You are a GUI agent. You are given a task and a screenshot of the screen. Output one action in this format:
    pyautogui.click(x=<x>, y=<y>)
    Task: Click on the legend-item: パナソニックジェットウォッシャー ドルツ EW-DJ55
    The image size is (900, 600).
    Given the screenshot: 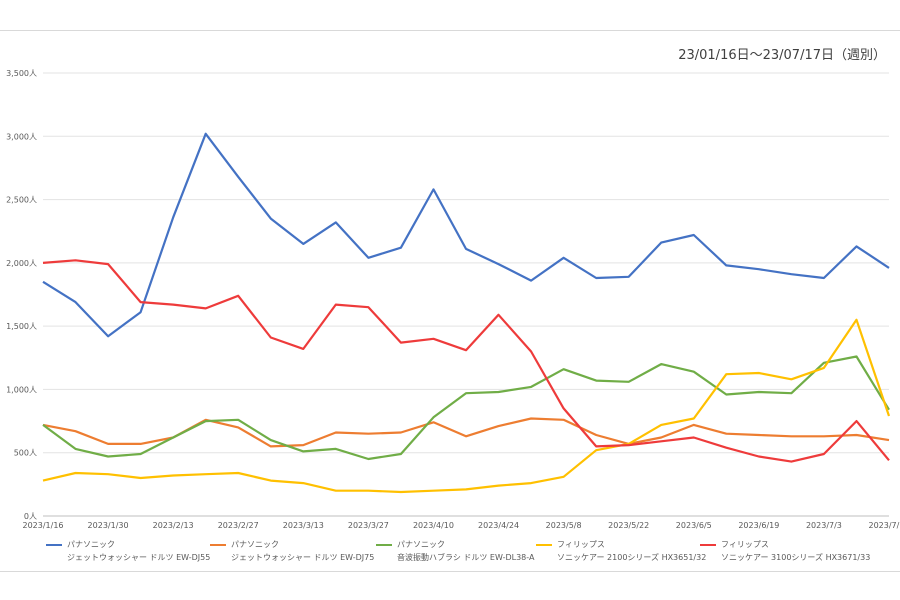 What is the action you would take?
    pyautogui.click(x=128, y=551)
    